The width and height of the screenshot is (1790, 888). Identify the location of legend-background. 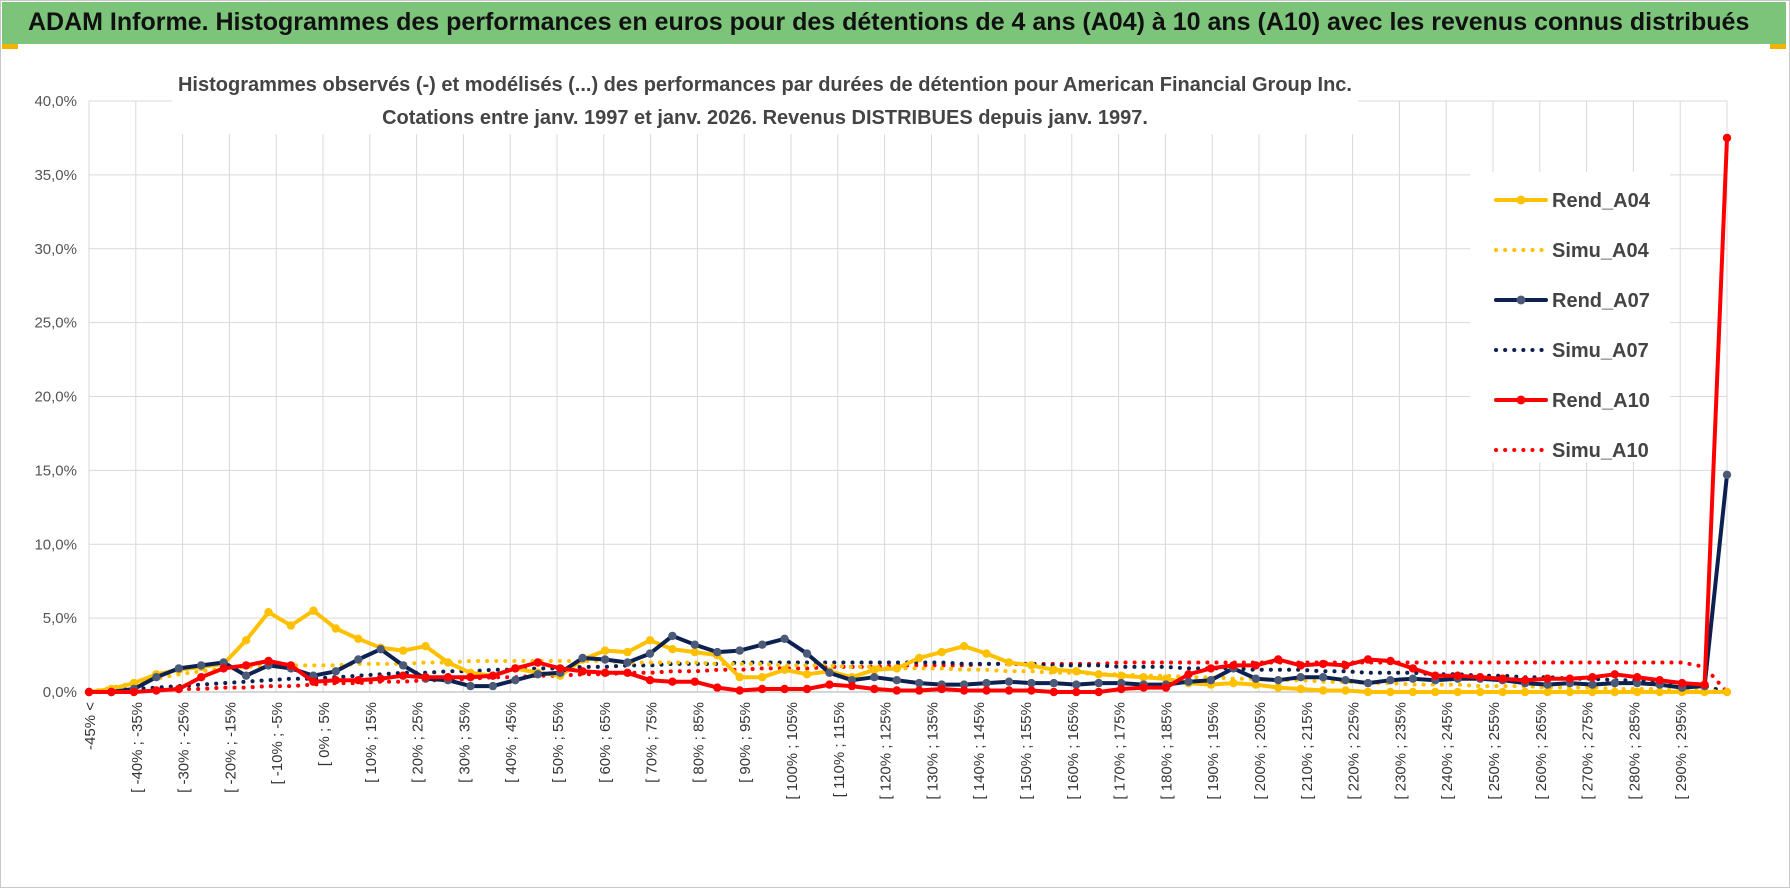
(1570, 317).